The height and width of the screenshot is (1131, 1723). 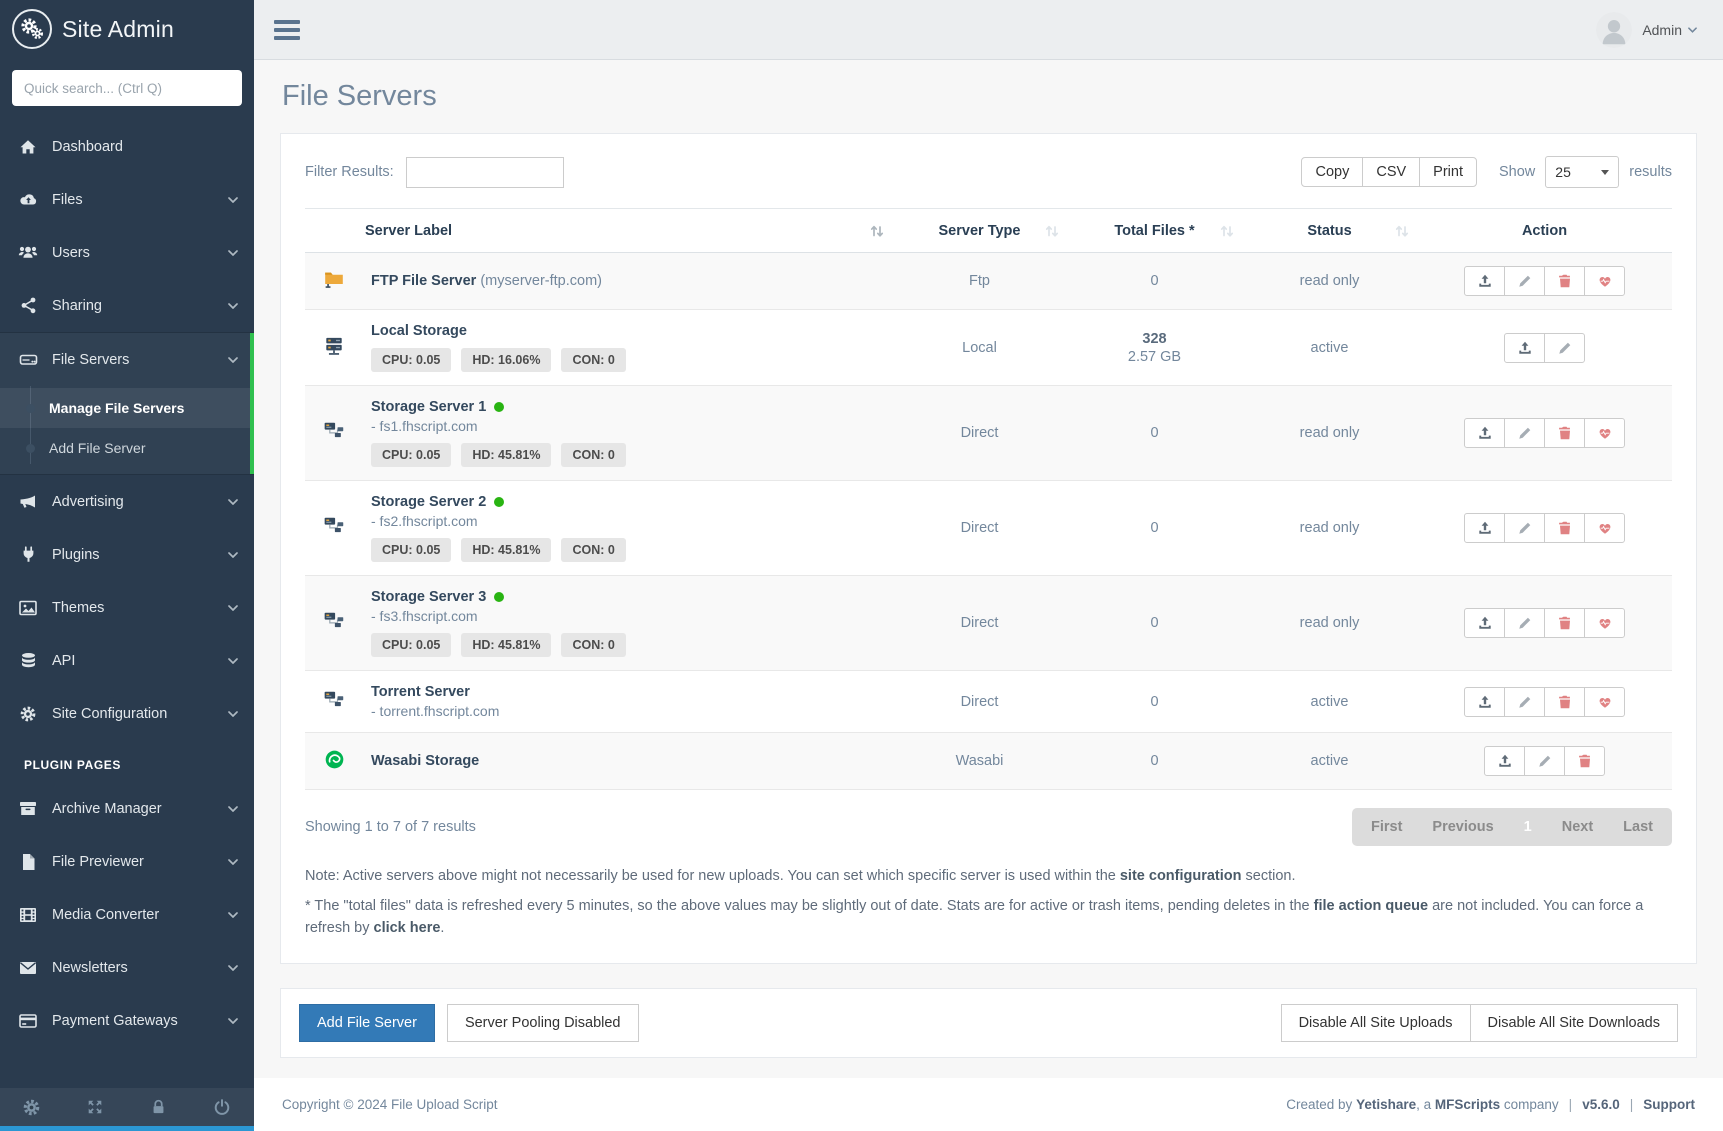 What do you see at coordinates (1669, 1104) in the screenshot?
I see `support-link: Support` at bounding box center [1669, 1104].